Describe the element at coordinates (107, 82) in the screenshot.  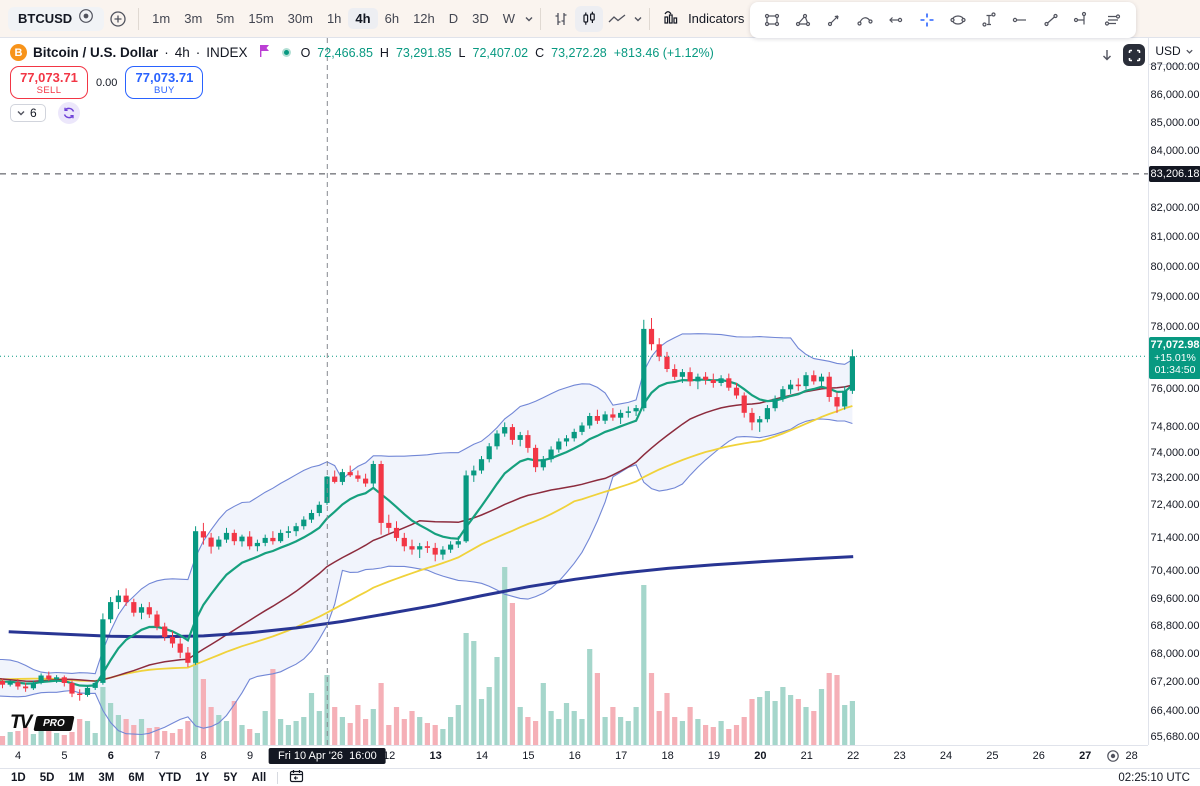
I see `spread-value: 0.00` at that location.